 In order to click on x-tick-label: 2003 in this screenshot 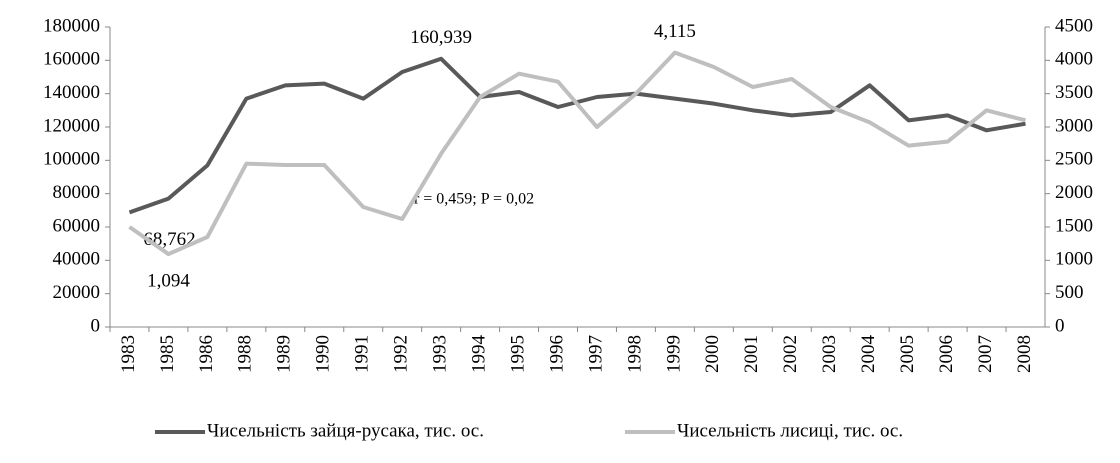, I will do `click(829, 354)`.